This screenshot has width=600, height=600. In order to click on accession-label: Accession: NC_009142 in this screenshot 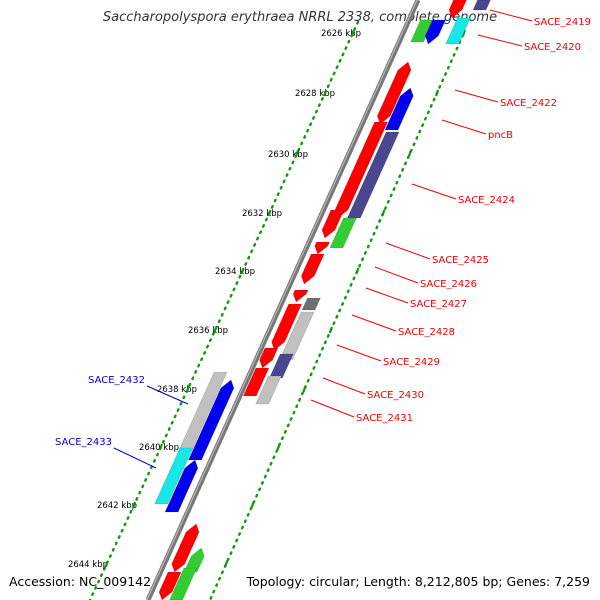, I will do `click(80, 581)`.